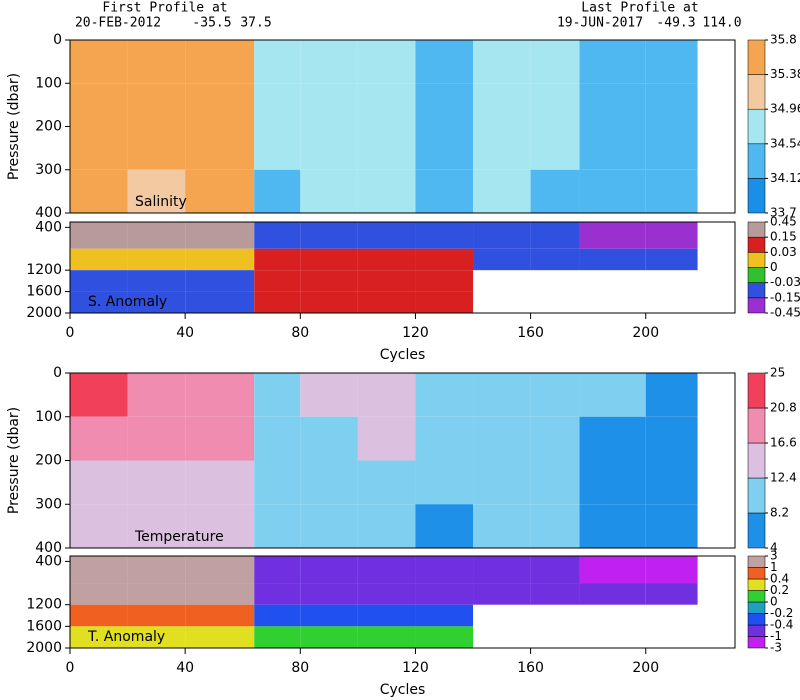  Describe the element at coordinates (48, 227) in the screenshot. I see `y-tick-label: 400` at that location.